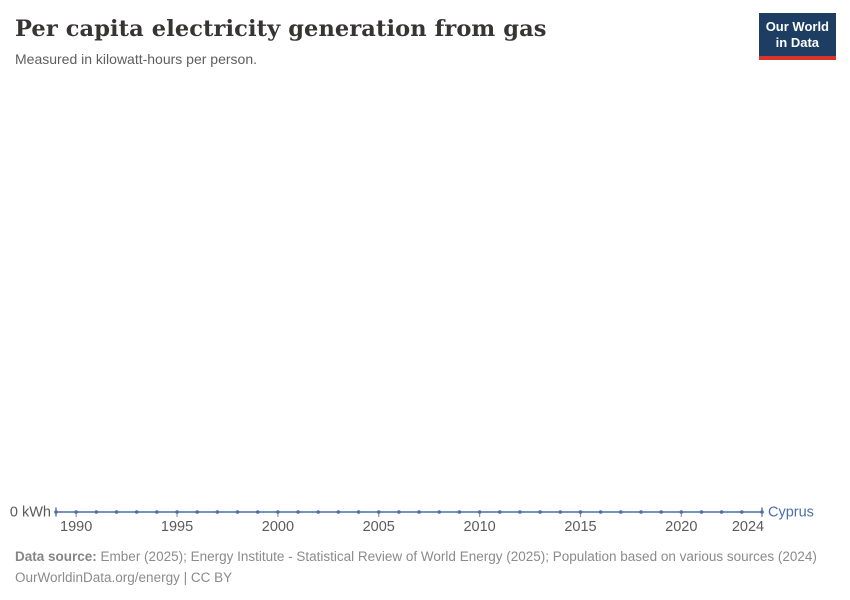  Describe the element at coordinates (56, 556) in the screenshot. I see `data-source-label: Data source:` at that location.